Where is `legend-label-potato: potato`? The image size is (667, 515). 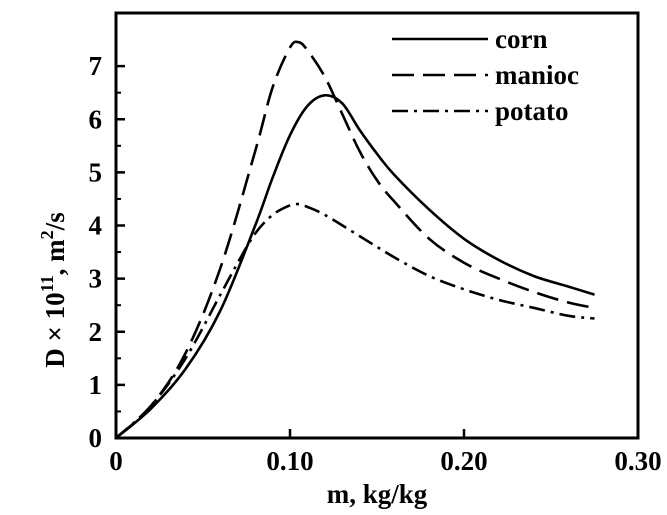 legend-label-potato: potato is located at coordinates (532, 111).